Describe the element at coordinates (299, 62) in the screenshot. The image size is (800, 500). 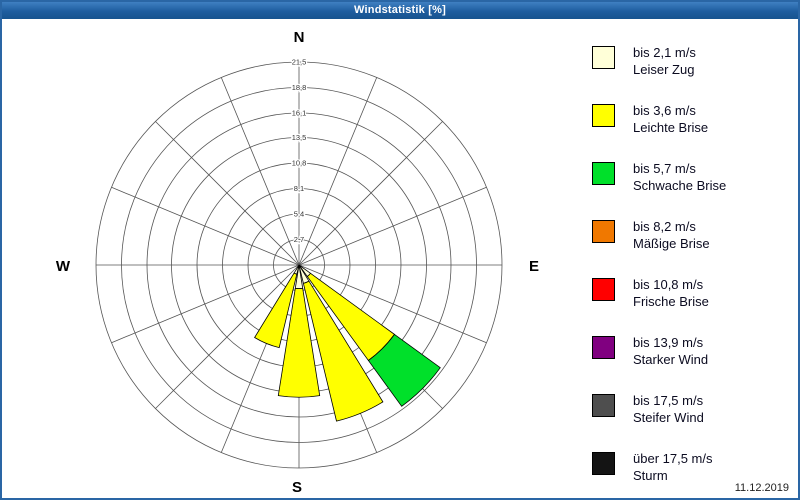
I see `ring-label: 21,5` at that location.